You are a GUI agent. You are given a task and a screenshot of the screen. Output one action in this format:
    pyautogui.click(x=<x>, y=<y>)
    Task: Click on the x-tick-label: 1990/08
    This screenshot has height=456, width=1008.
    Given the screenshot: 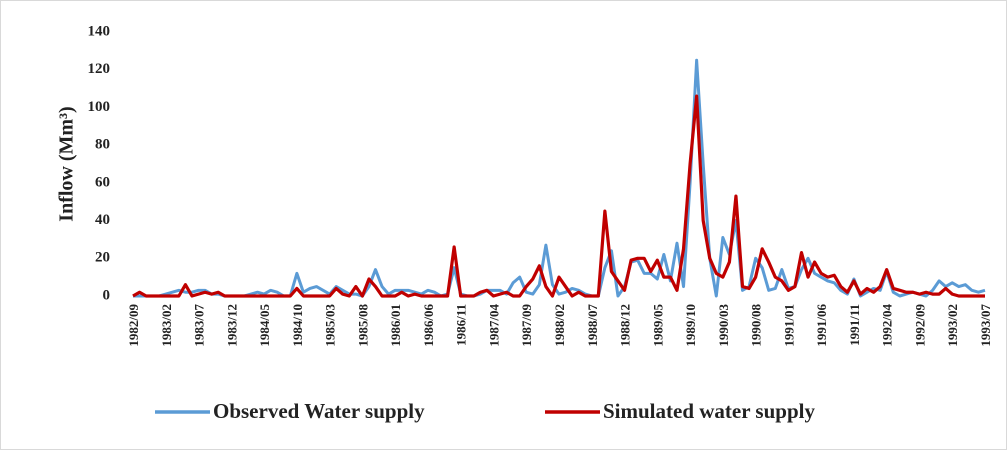 What is the action you would take?
    pyautogui.click(x=756, y=325)
    